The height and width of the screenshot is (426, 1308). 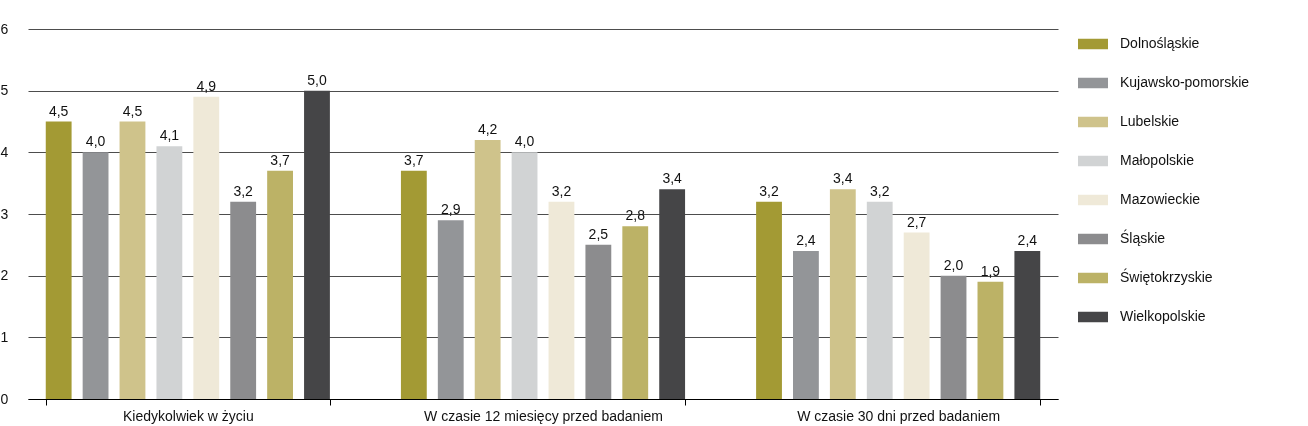 I want to click on y-tick-label: 6, so click(x=4, y=28).